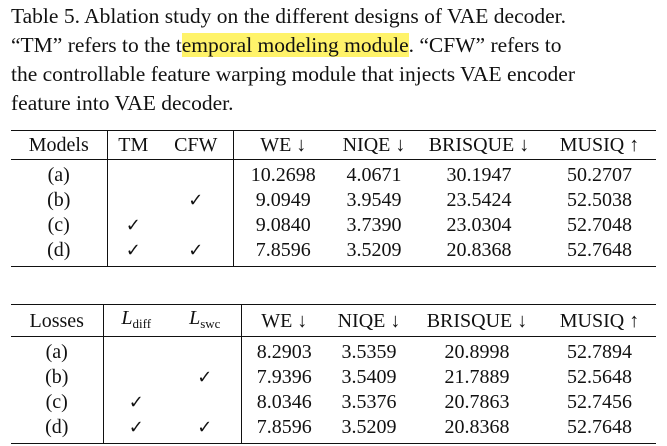 This screenshot has height=446, width=667. I want to click on we-cell: 9.0949, so click(283, 200).